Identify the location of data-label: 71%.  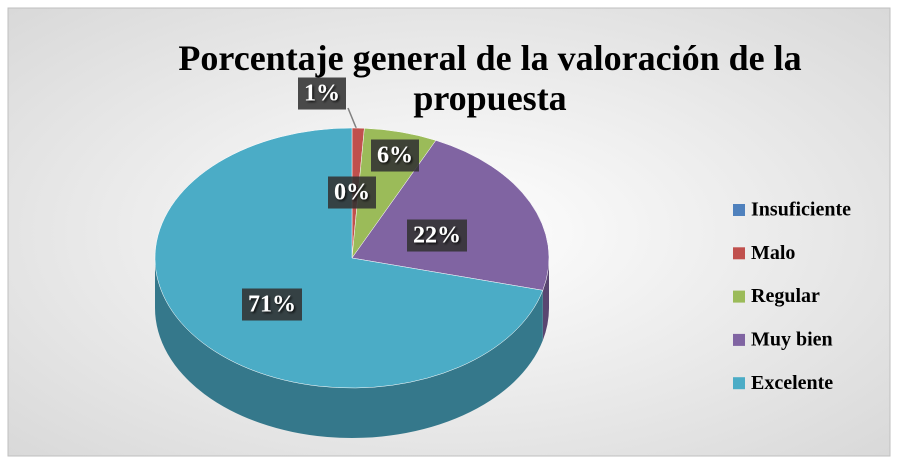
(272, 305).